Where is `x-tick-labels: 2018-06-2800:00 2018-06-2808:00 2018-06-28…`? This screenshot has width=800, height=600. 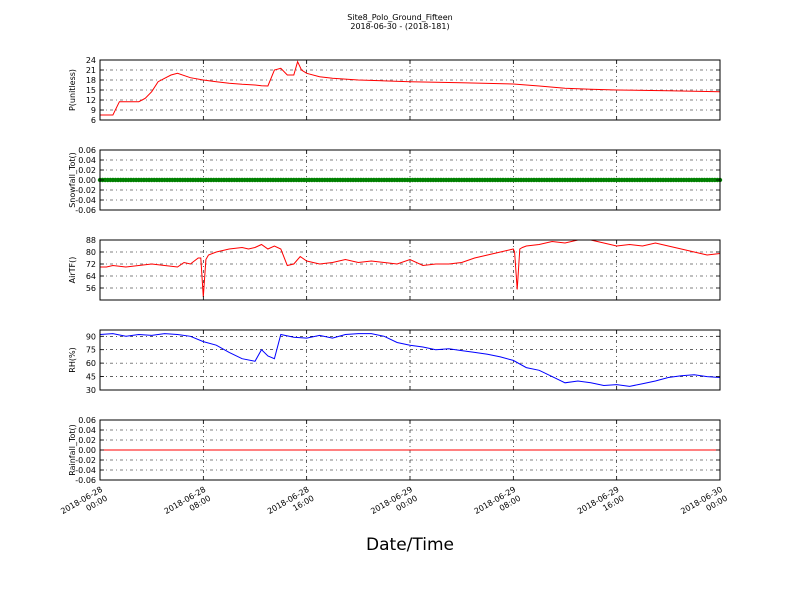 x-tick-labels: 2018-06-2800:00 2018-06-2808:00 2018-06-28… is located at coordinates (394, 505).